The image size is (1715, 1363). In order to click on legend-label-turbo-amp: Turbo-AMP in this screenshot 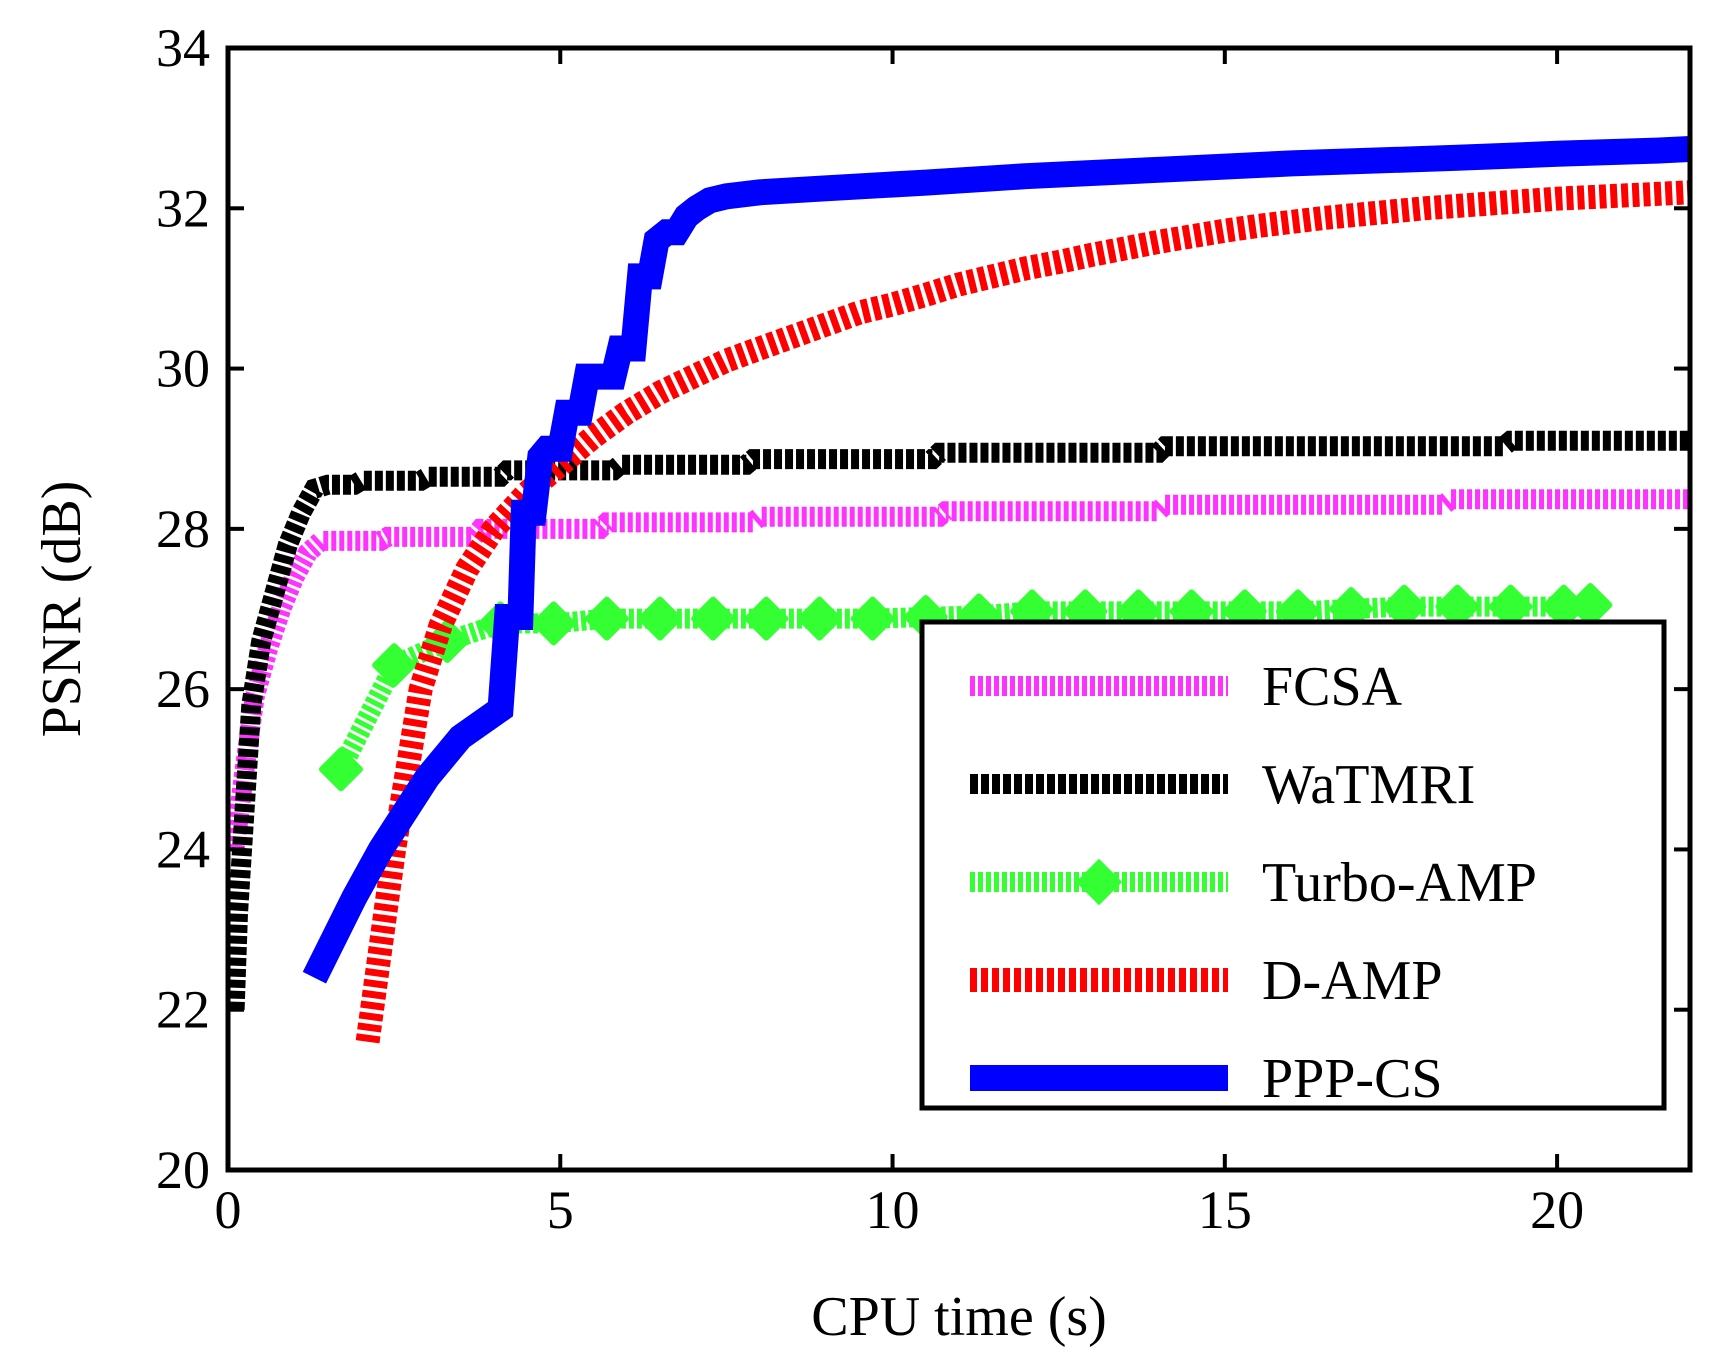, I will do `click(1399, 883)`.